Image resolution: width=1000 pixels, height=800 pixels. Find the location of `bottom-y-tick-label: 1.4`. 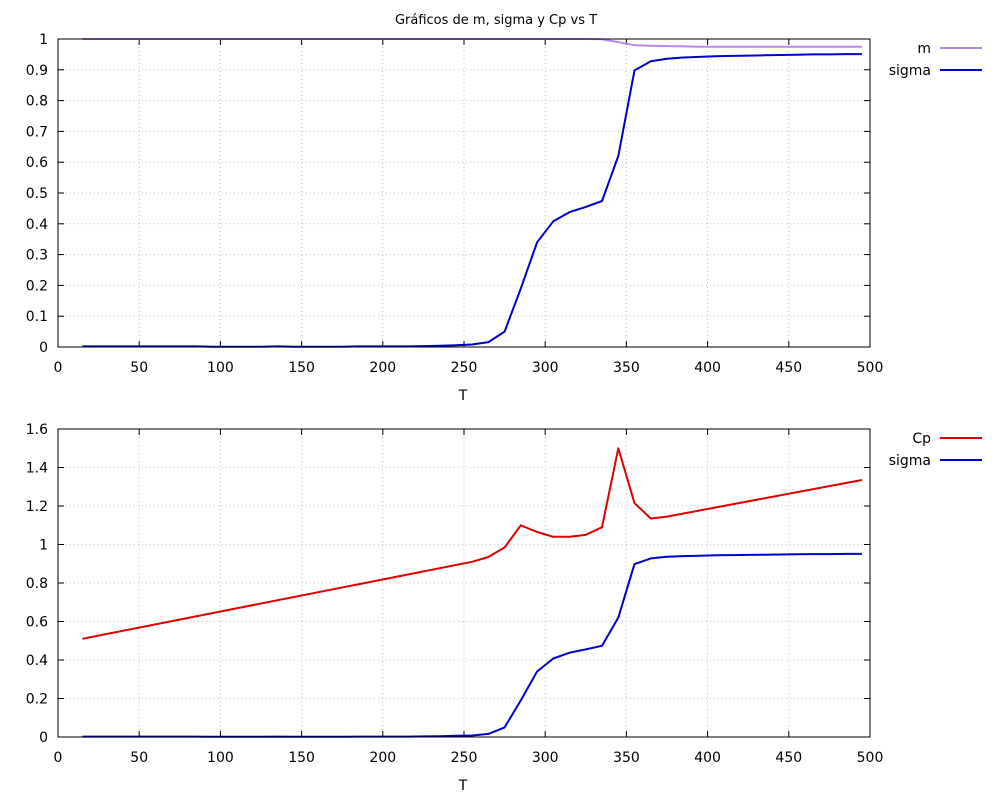

bottom-y-tick-label: 1.4 is located at coordinates (37, 469).